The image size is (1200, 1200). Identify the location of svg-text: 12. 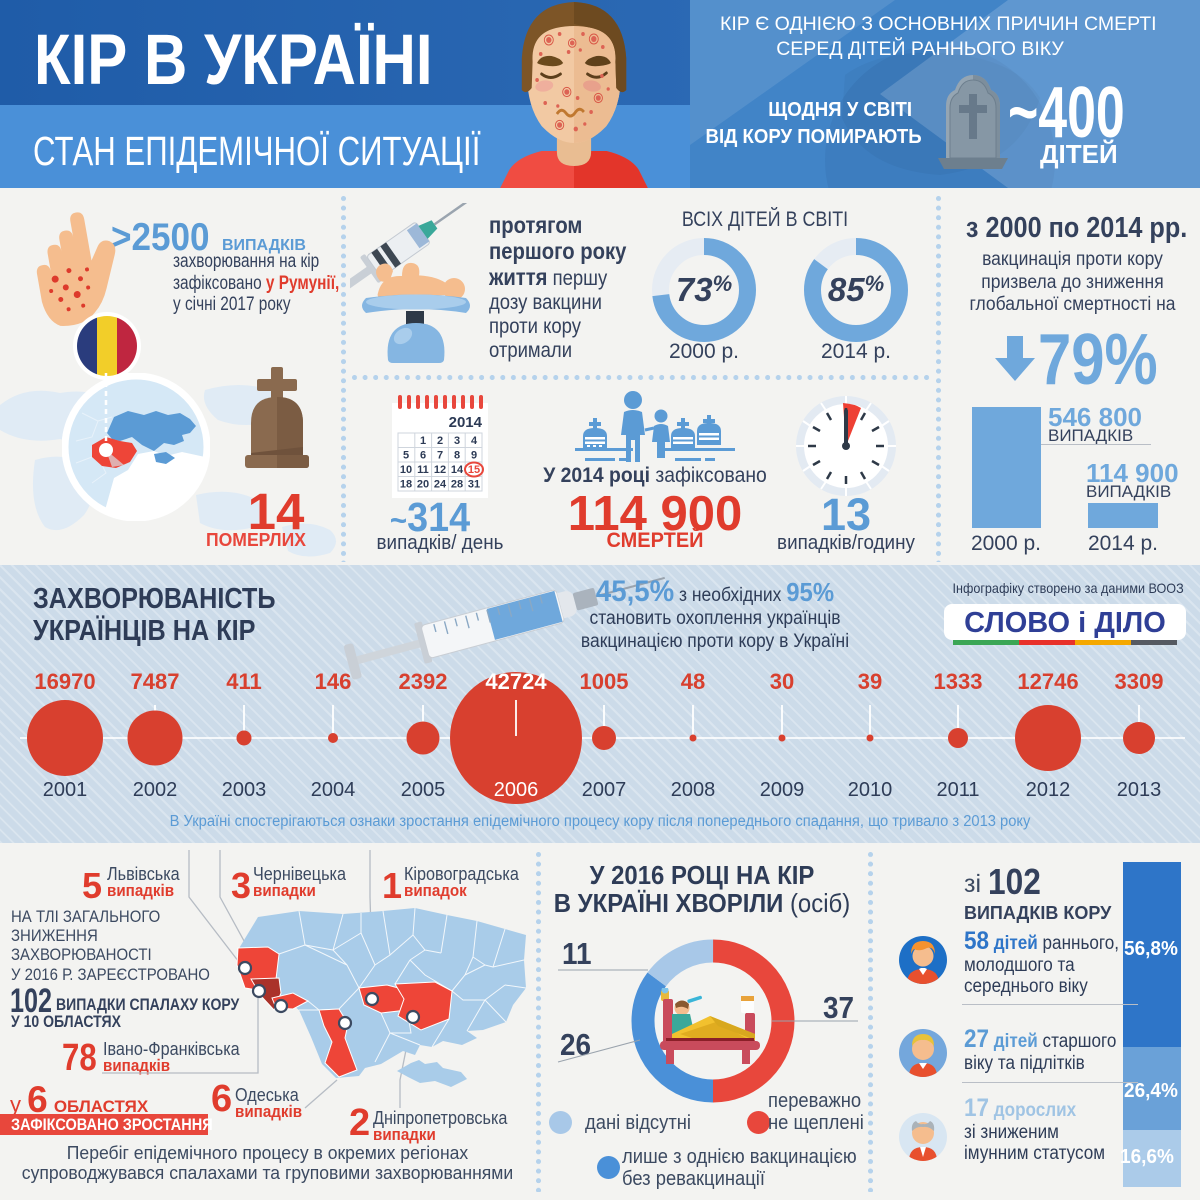
(440, 470).